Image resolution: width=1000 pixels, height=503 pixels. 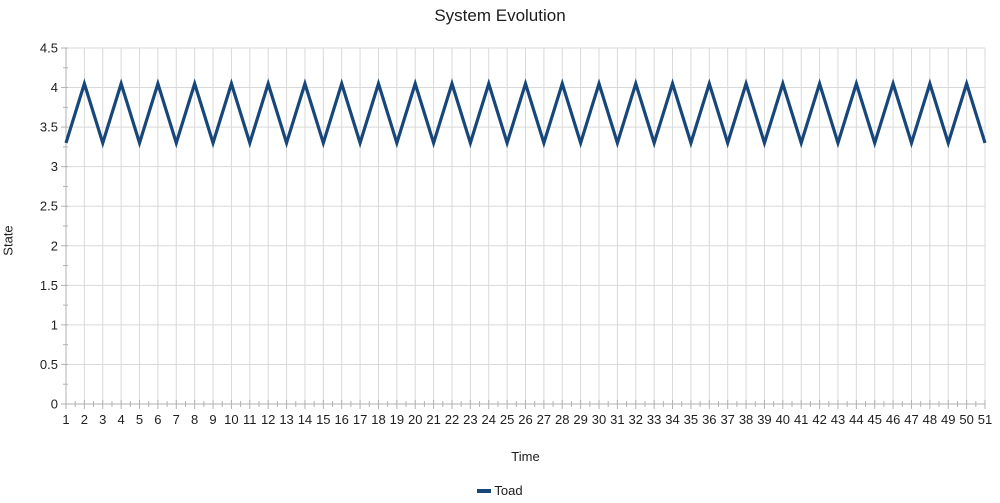 What do you see at coordinates (801, 419) in the screenshot?
I see `svg-text: 41` at bounding box center [801, 419].